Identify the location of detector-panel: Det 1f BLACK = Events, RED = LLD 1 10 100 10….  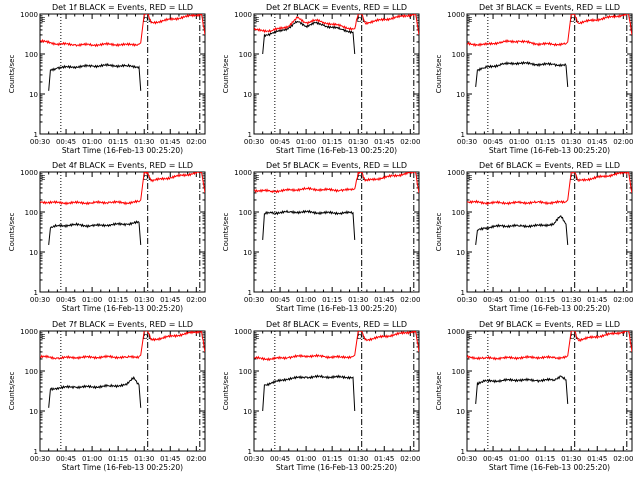
(107, 79).